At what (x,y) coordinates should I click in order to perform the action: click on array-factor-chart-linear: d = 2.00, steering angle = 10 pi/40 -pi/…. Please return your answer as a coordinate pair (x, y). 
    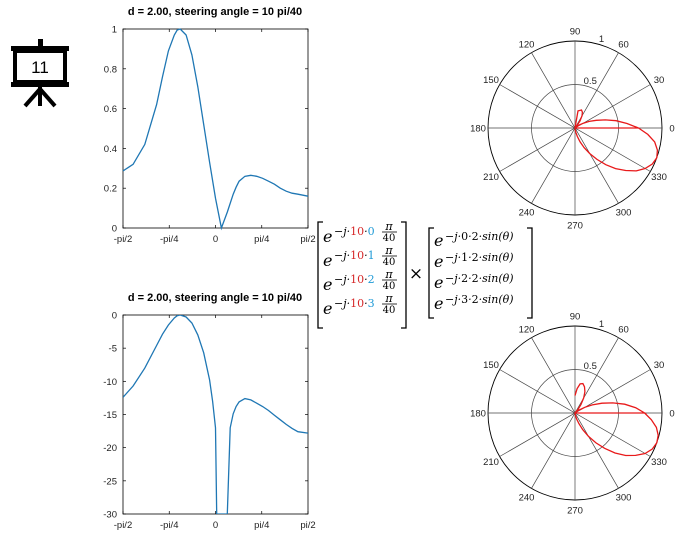
    Looking at the image, I should click on (210, 125).